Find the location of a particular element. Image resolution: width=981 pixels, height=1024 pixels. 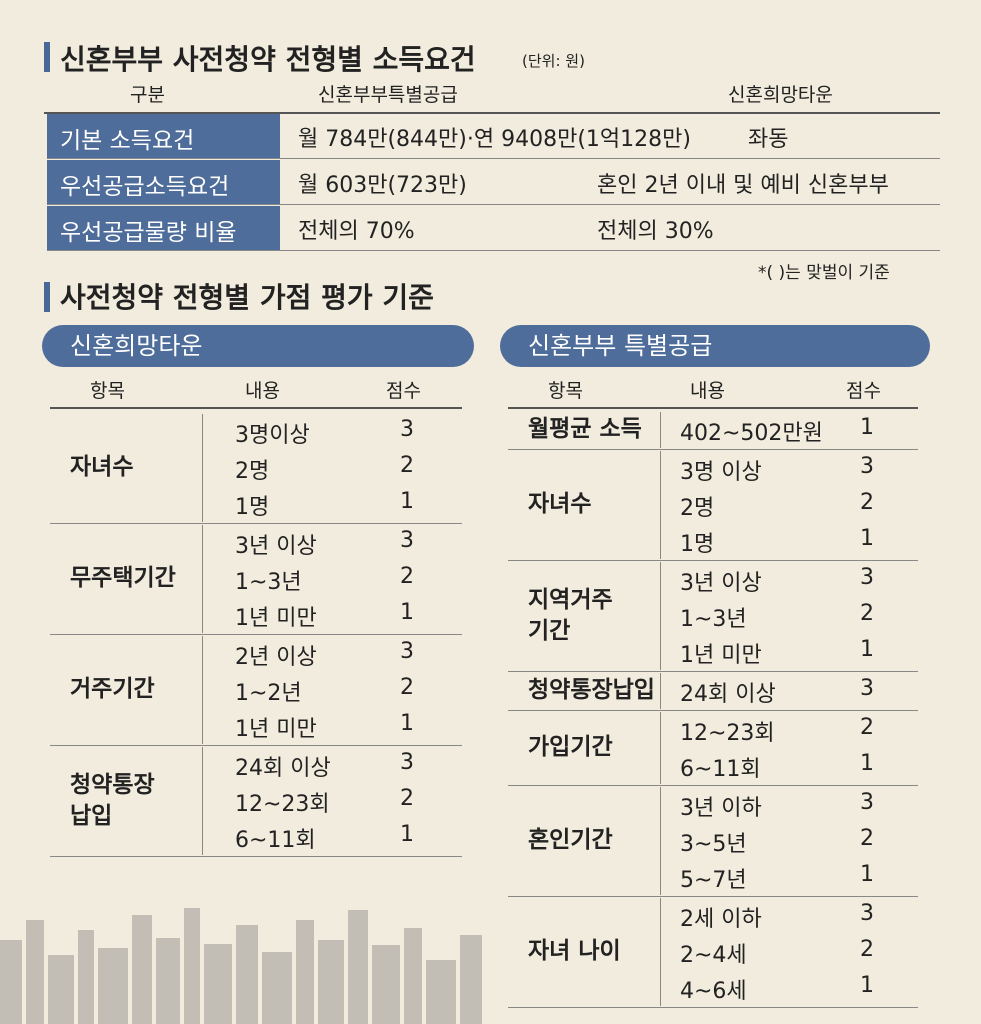

item-cell: 무주택기간 is located at coordinates (123, 578).